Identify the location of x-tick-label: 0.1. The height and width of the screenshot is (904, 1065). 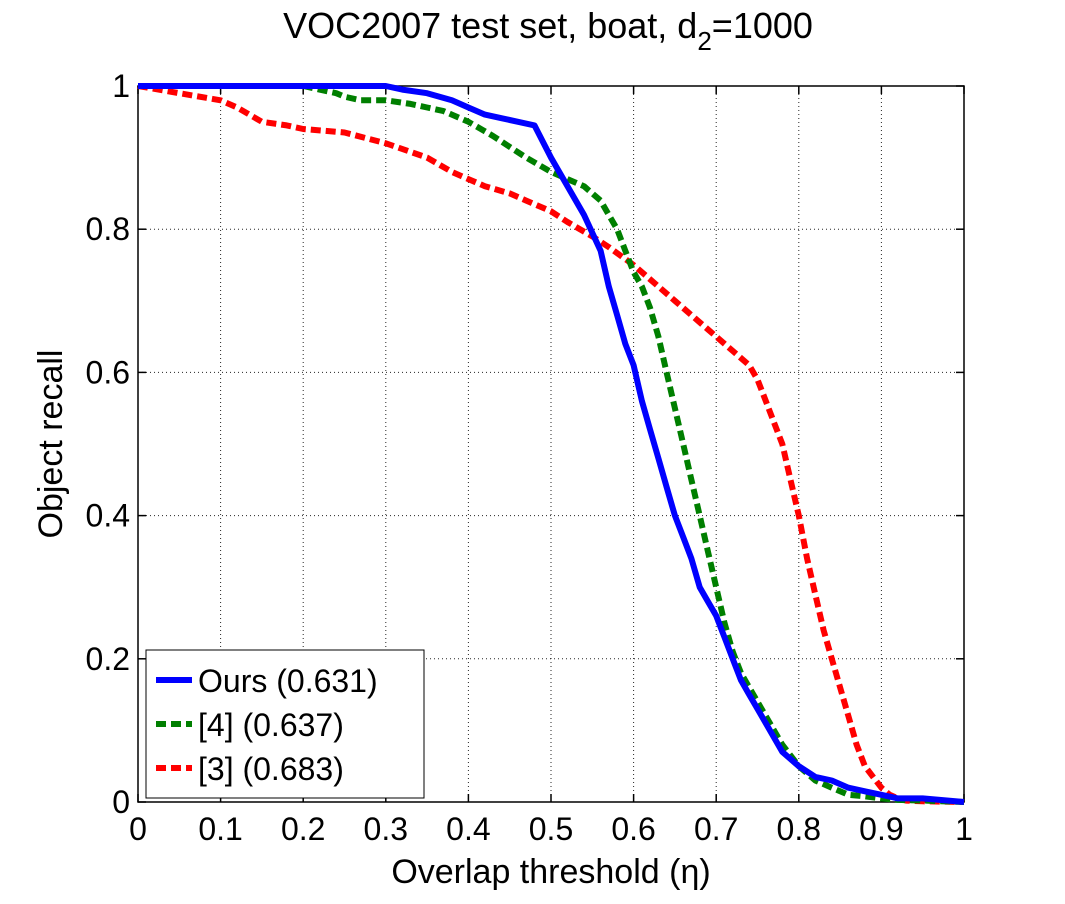
(220, 829).